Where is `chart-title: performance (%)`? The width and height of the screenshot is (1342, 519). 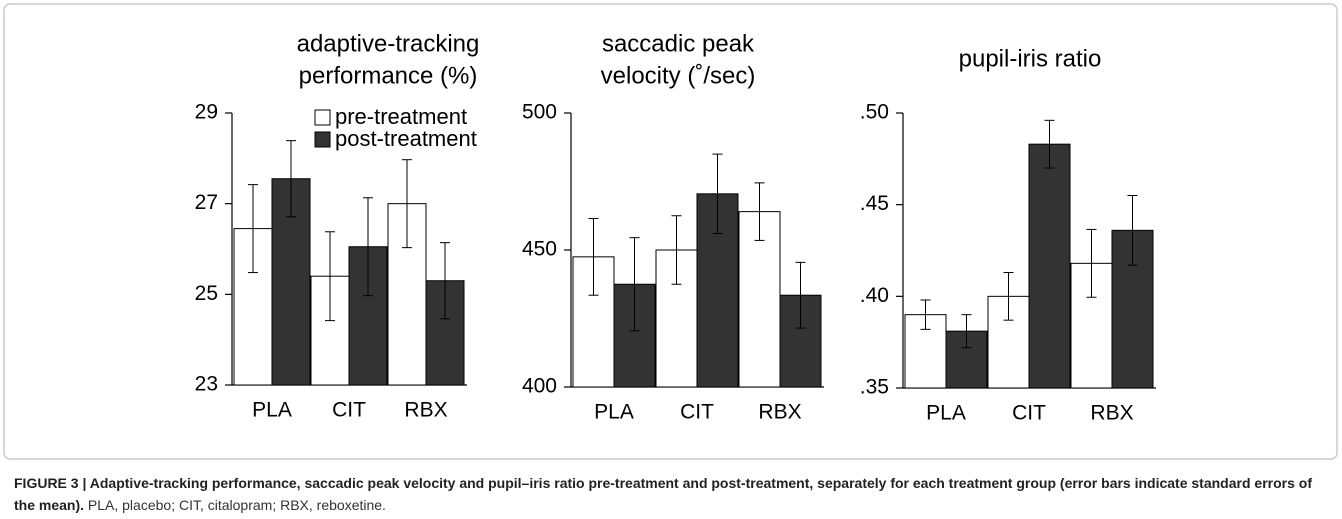
chart-title: performance (%) is located at coordinates (388, 75).